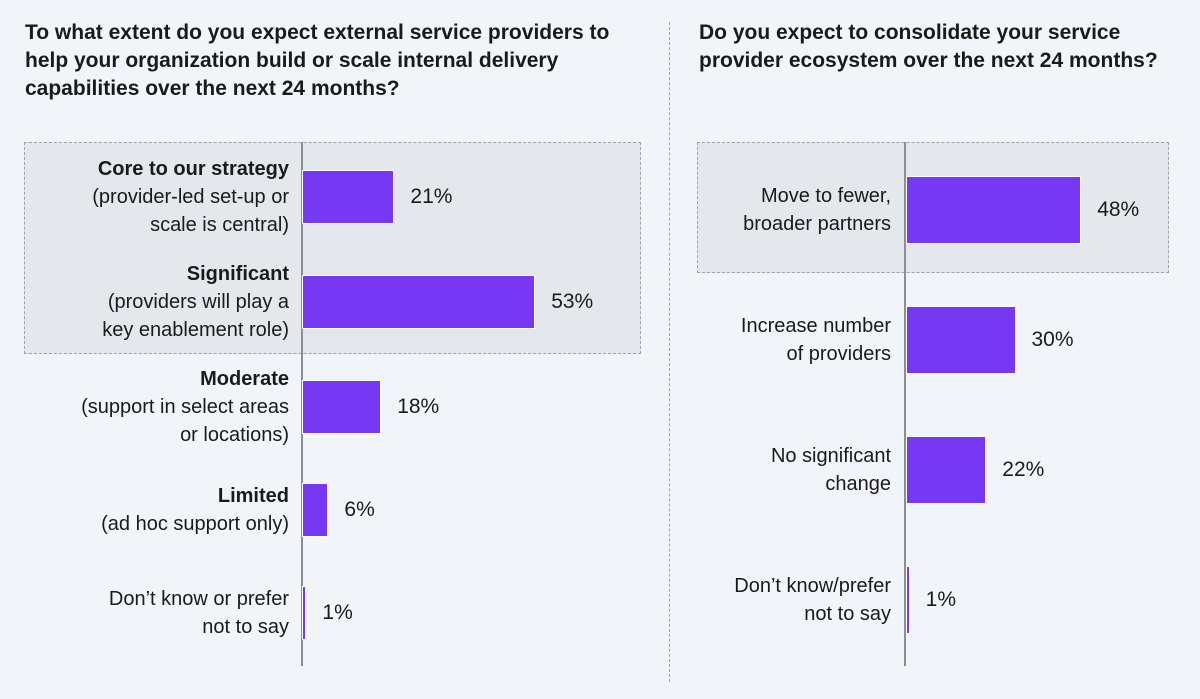 This screenshot has width=1200, height=699. What do you see at coordinates (431, 196) in the screenshot?
I see `bar-value-label: 21%` at bounding box center [431, 196].